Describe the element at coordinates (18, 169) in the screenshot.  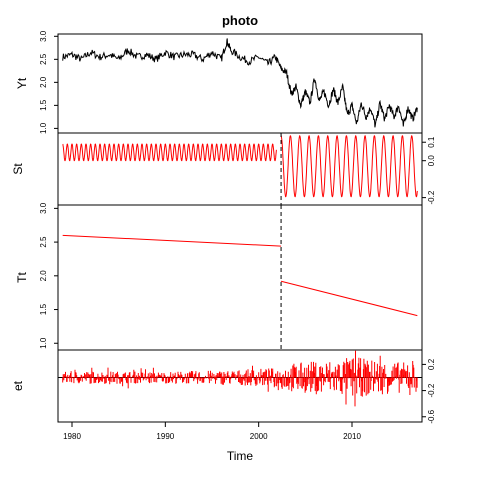
I see `y-axis-label: St` at that location.